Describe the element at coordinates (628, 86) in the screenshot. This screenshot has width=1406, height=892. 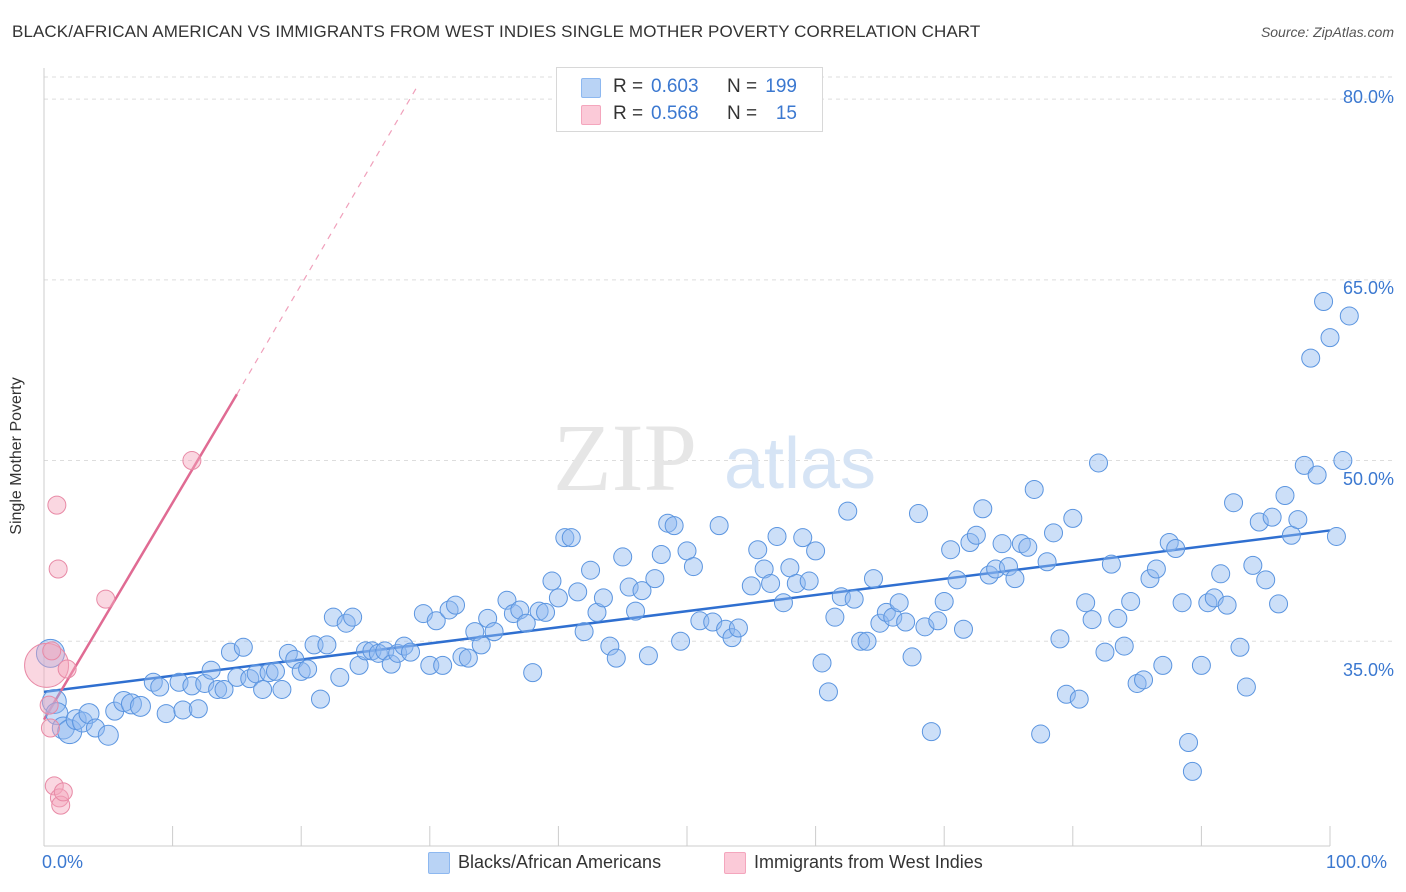
I see `legend-r-label: R =` at that location.